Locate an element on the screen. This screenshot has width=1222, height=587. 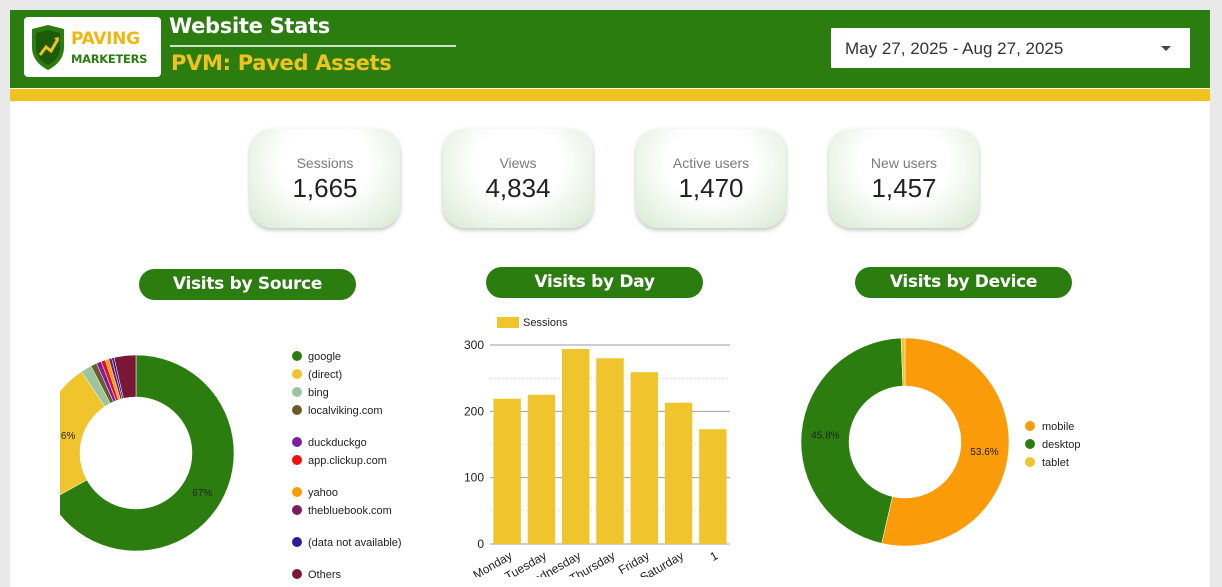
legend-label-desktop: desktop is located at coordinates (1061, 445).